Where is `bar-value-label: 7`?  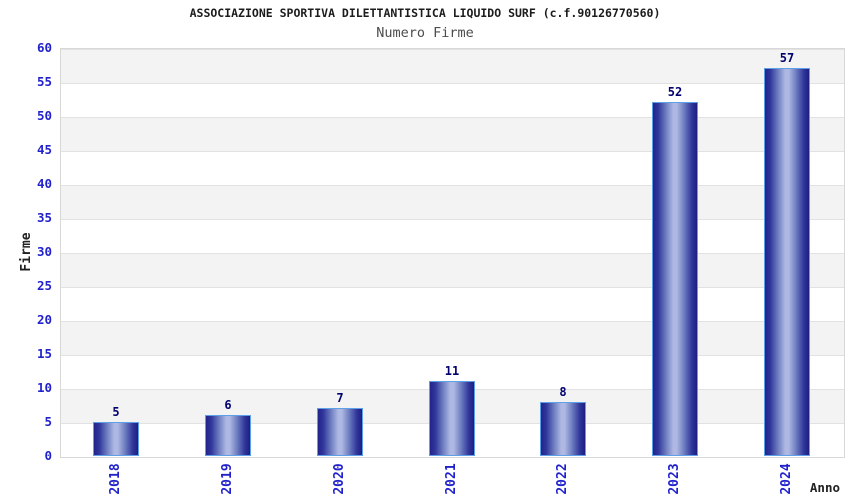
bar-value-label: 7 is located at coordinates (340, 398).